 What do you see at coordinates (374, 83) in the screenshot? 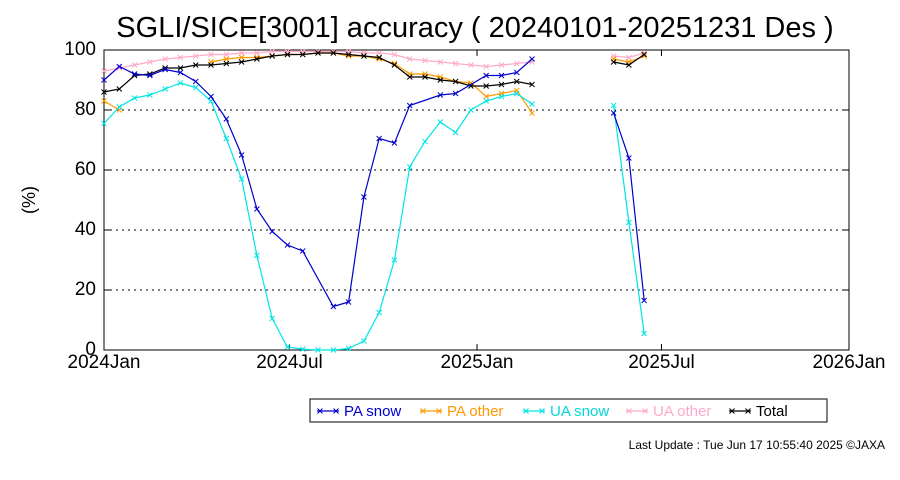
I see `series-pa-other` at bounding box center [374, 83].